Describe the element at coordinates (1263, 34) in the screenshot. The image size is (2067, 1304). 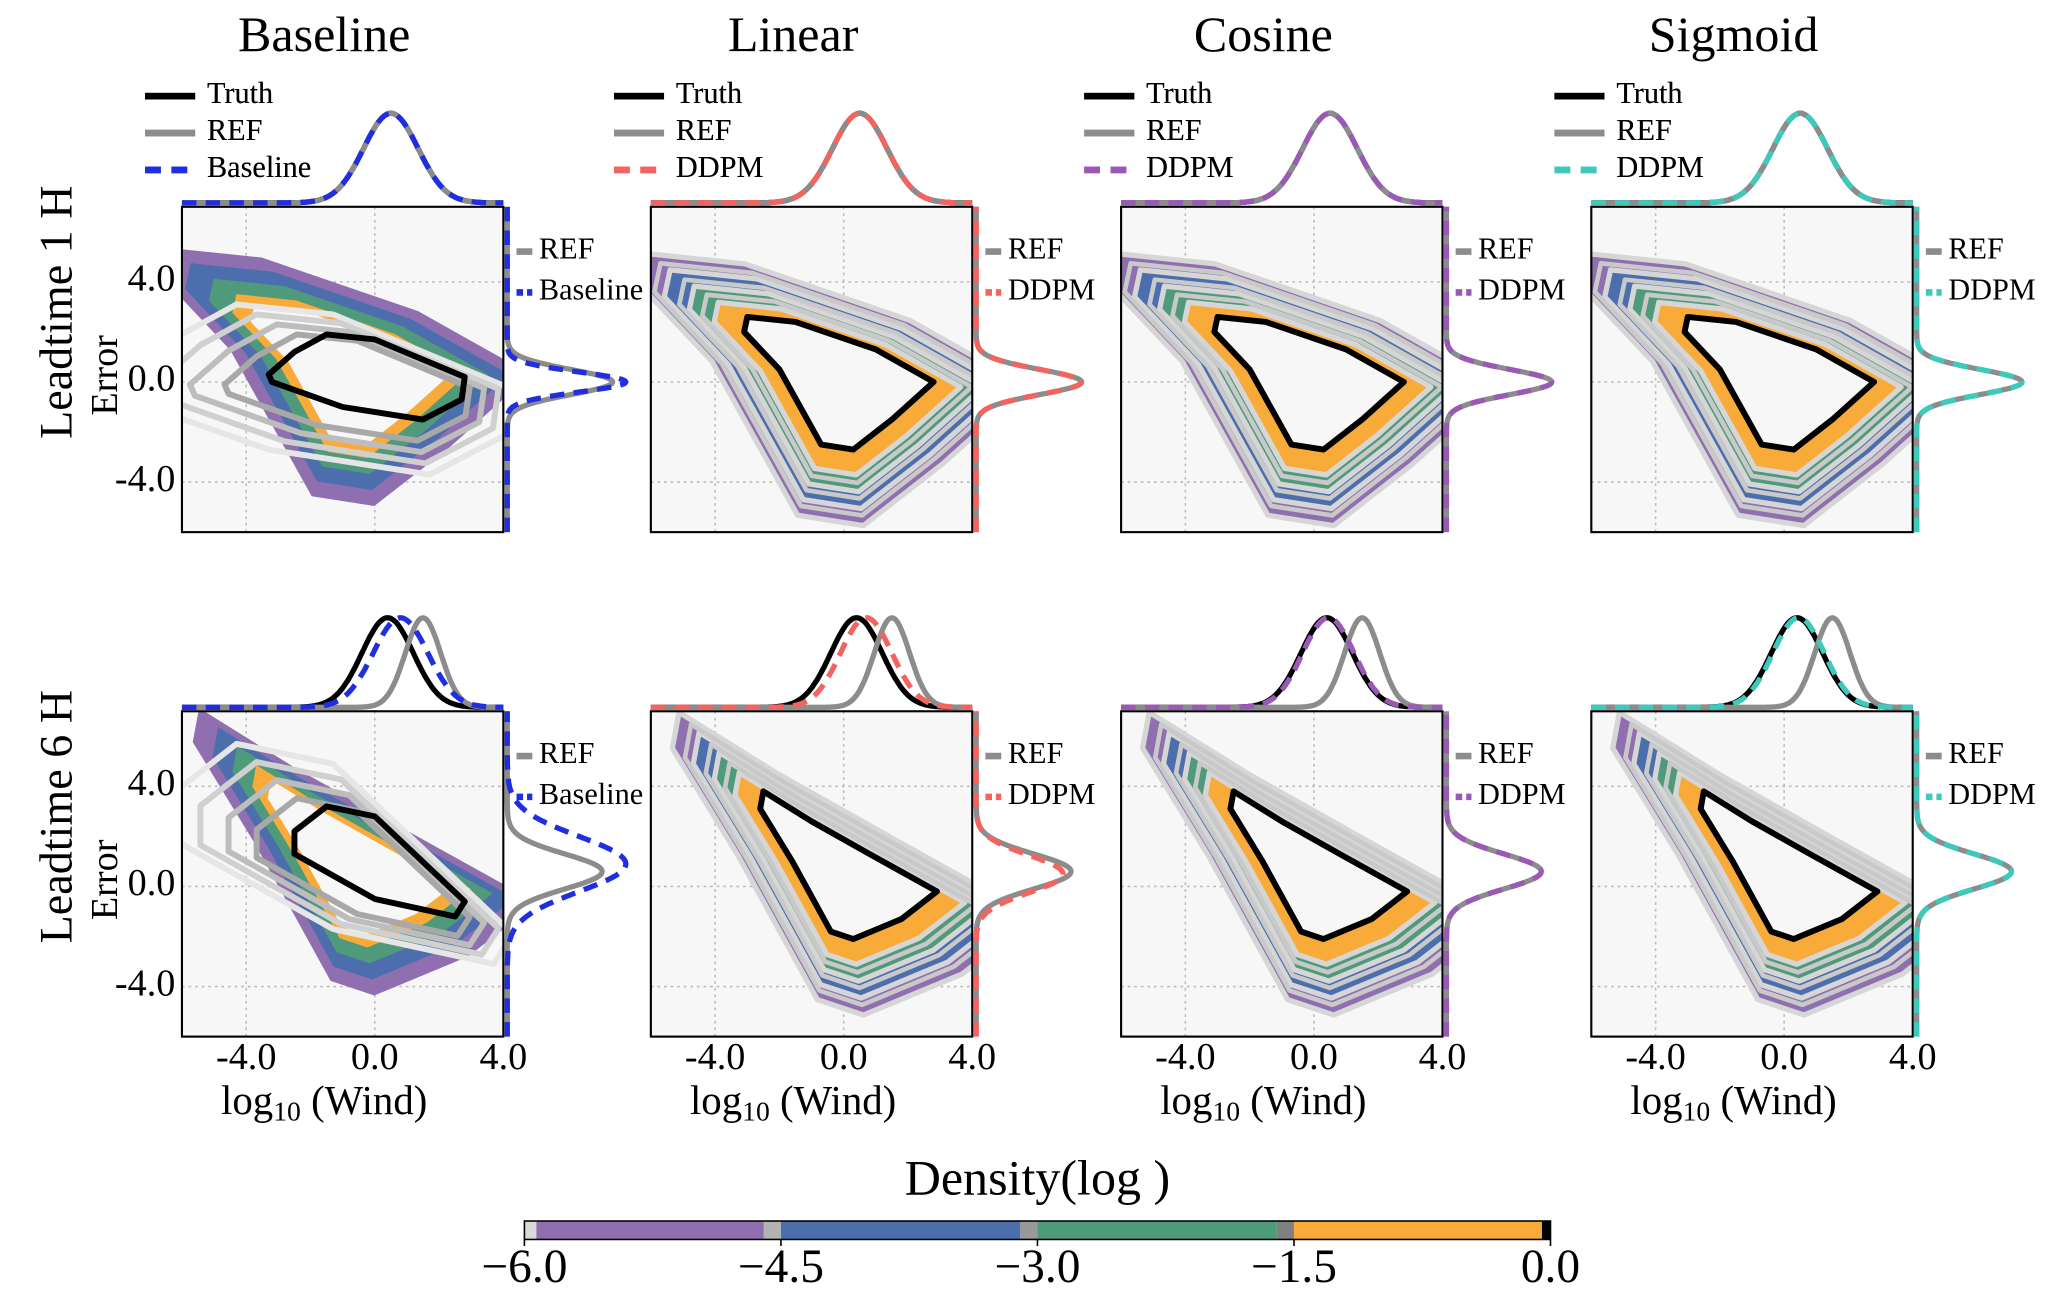
I see `column-title: Cosine` at that location.